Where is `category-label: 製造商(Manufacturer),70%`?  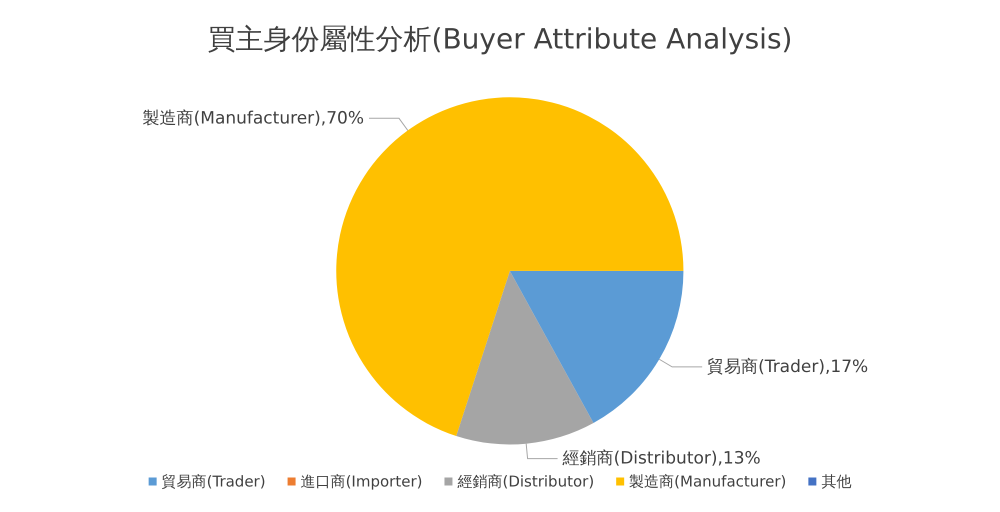 category-label: 製造商(Manufacturer),70% is located at coordinates (253, 118).